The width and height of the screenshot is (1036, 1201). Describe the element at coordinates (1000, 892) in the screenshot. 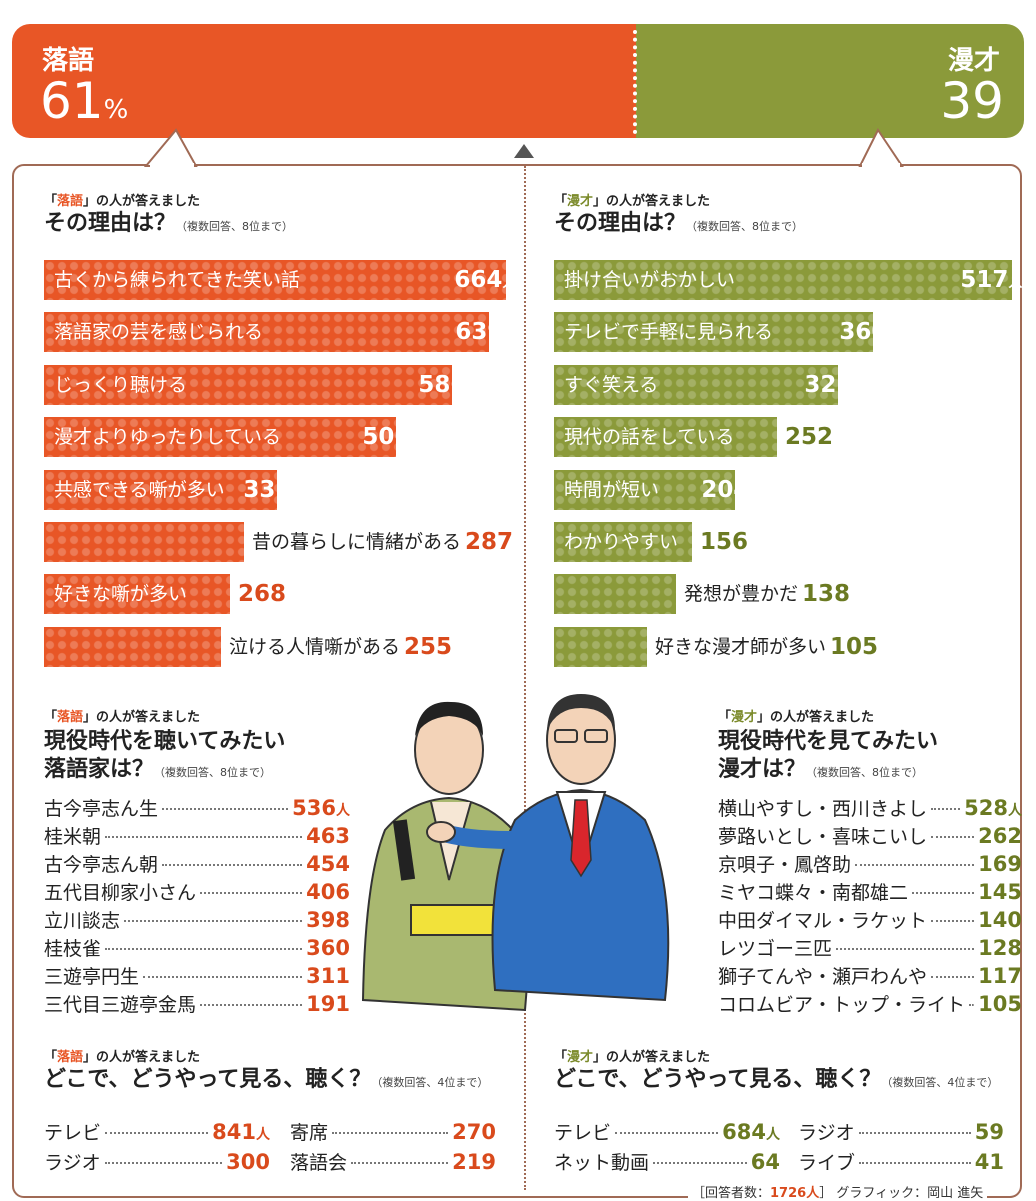

I see `list-value: 145` at that location.